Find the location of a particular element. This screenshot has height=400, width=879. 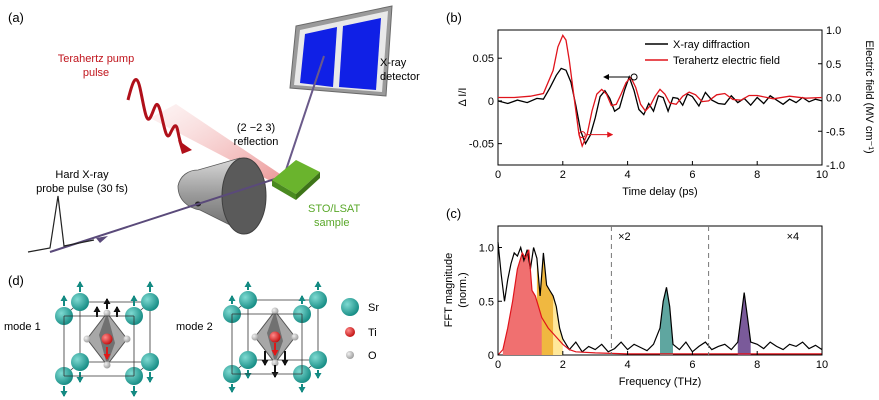

chart-b-y2-tick-label: 0.0 is located at coordinates (833, 99).